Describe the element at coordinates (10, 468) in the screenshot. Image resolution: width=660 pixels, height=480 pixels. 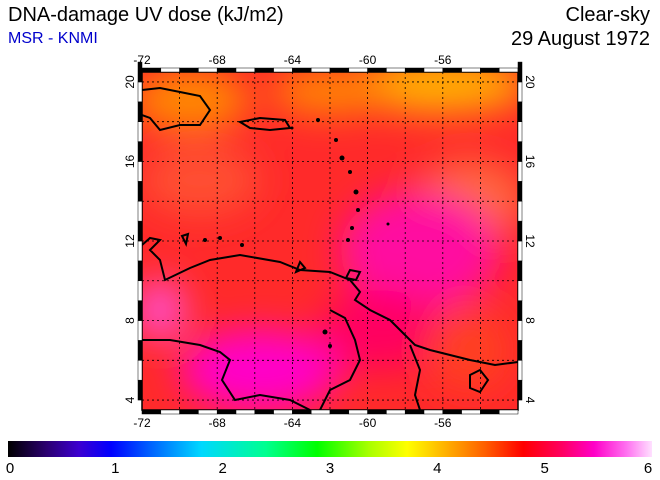
I see `colorbar-tick-label: 0` at that location.